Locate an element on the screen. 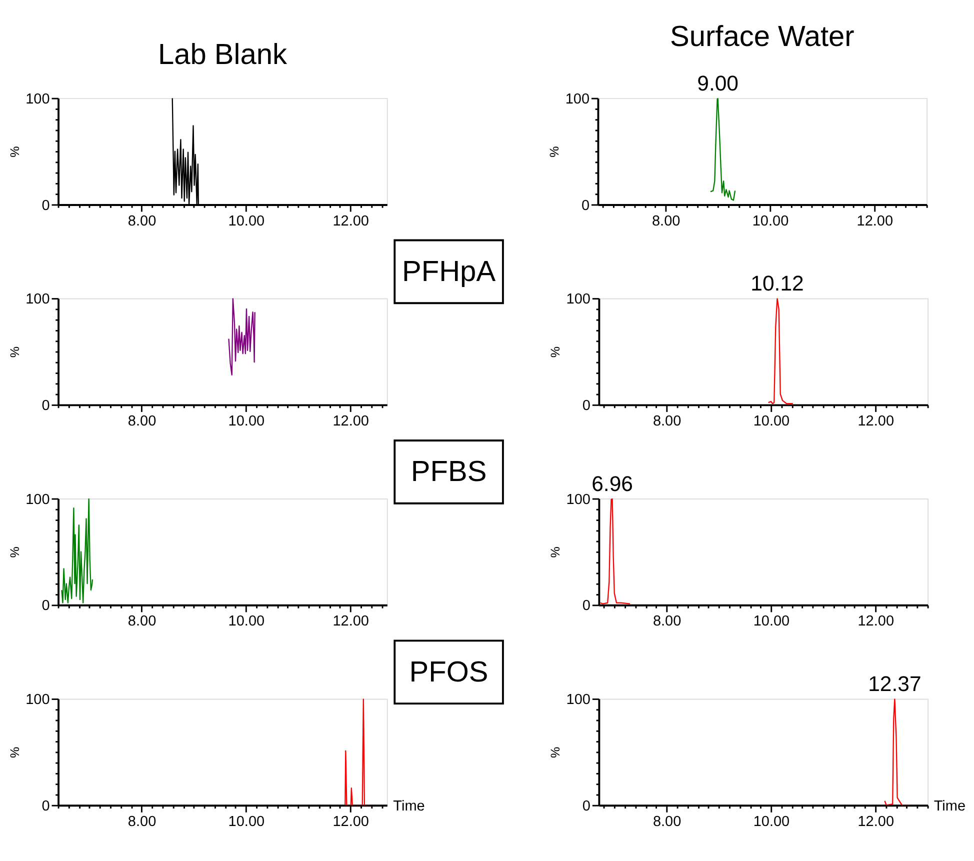 Image resolution: width=974 pixels, height=861 pixels. annotation: 6.96 is located at coordinates (612, 484).